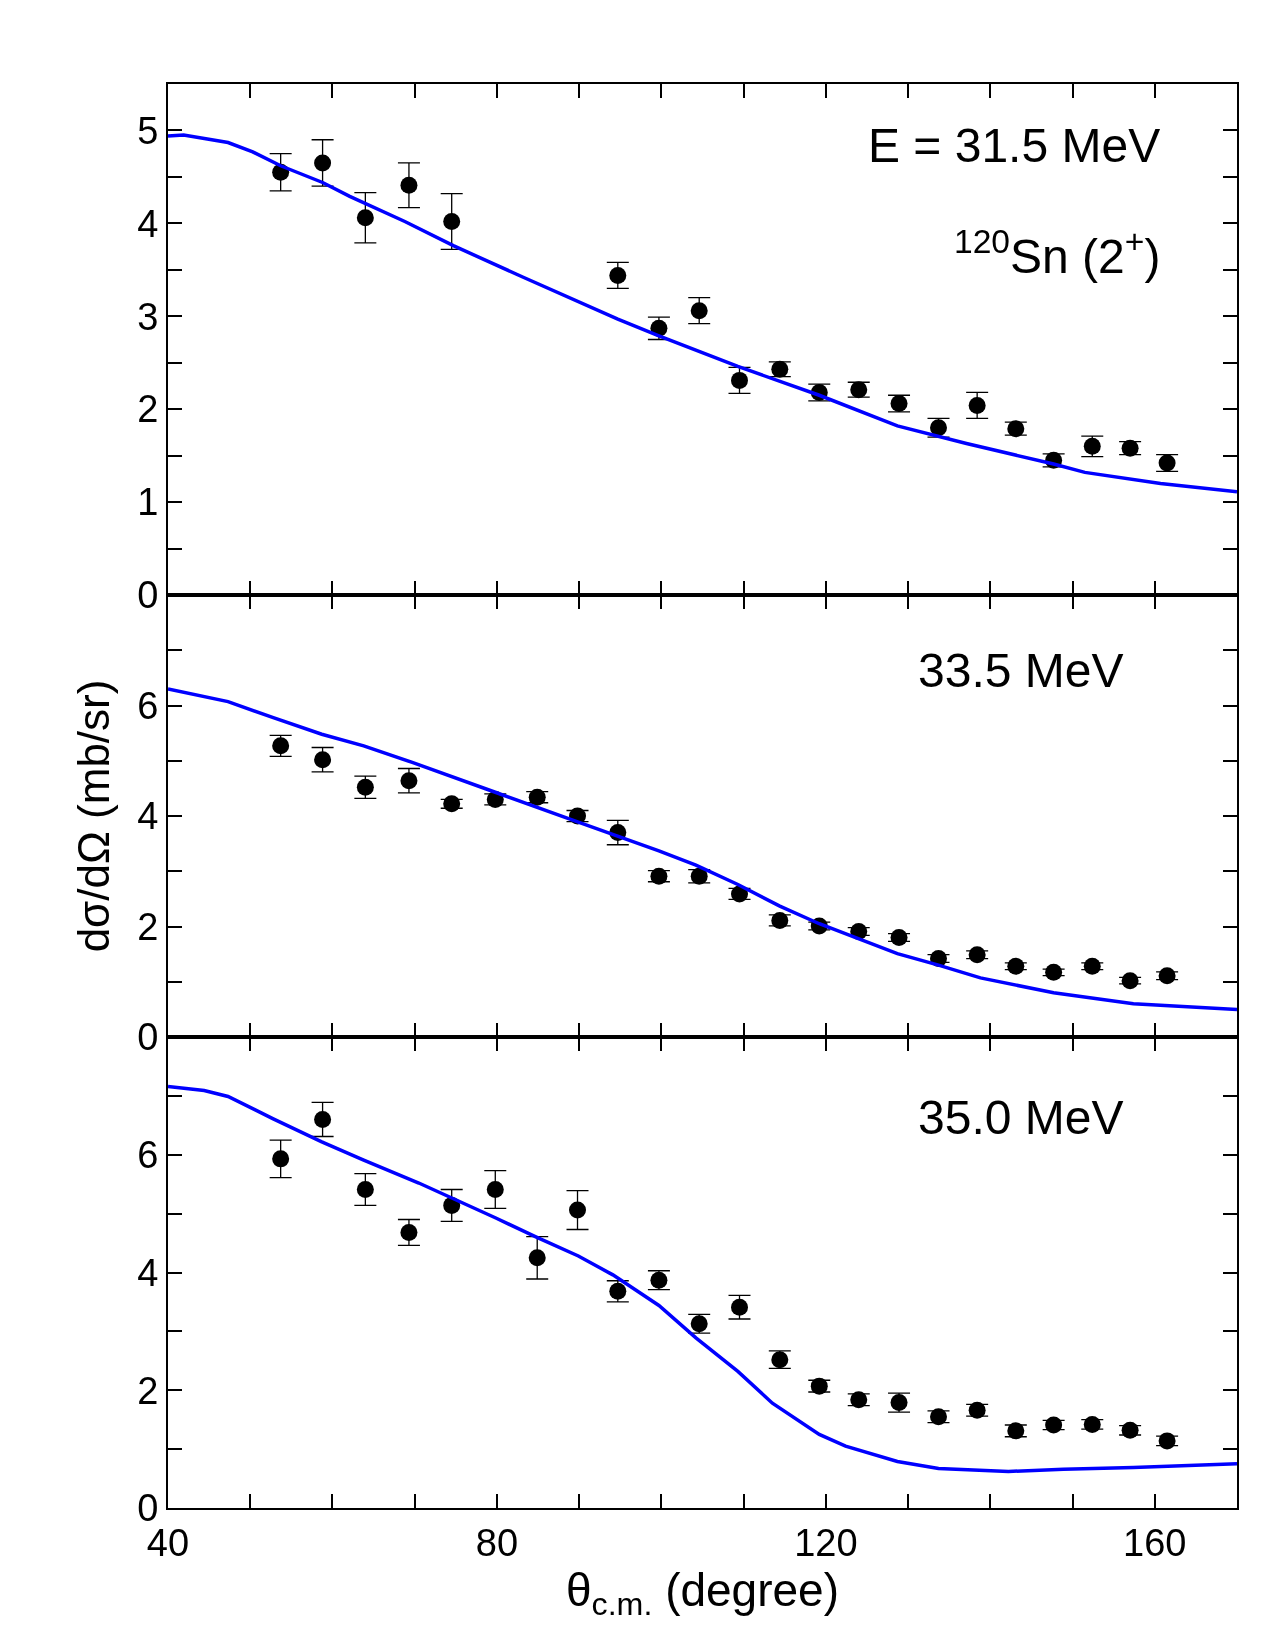 This screenshot has width=1275, height=1650. I want to click on y-axis-title: dσ/dΩ (mb/sr), so click(93, 816).